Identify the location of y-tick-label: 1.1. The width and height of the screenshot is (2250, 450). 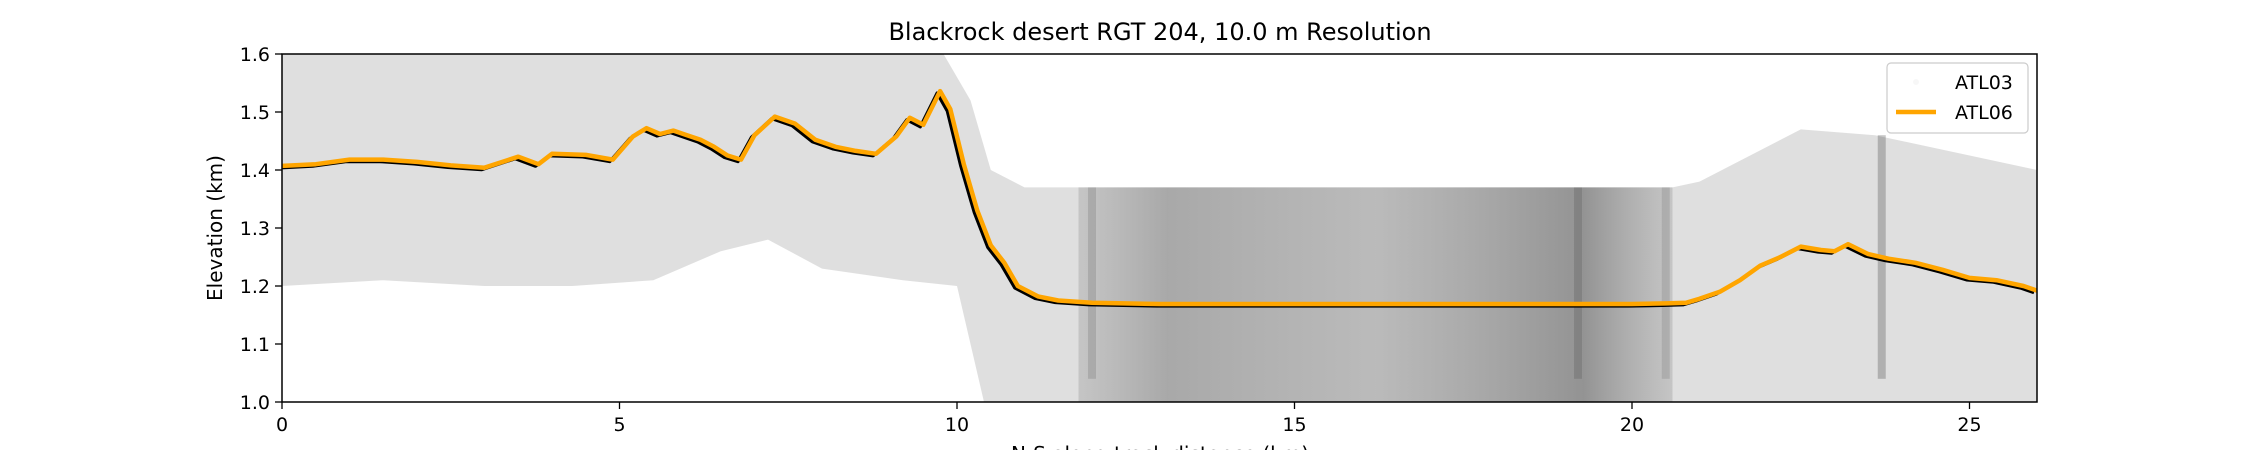
(255, 345).